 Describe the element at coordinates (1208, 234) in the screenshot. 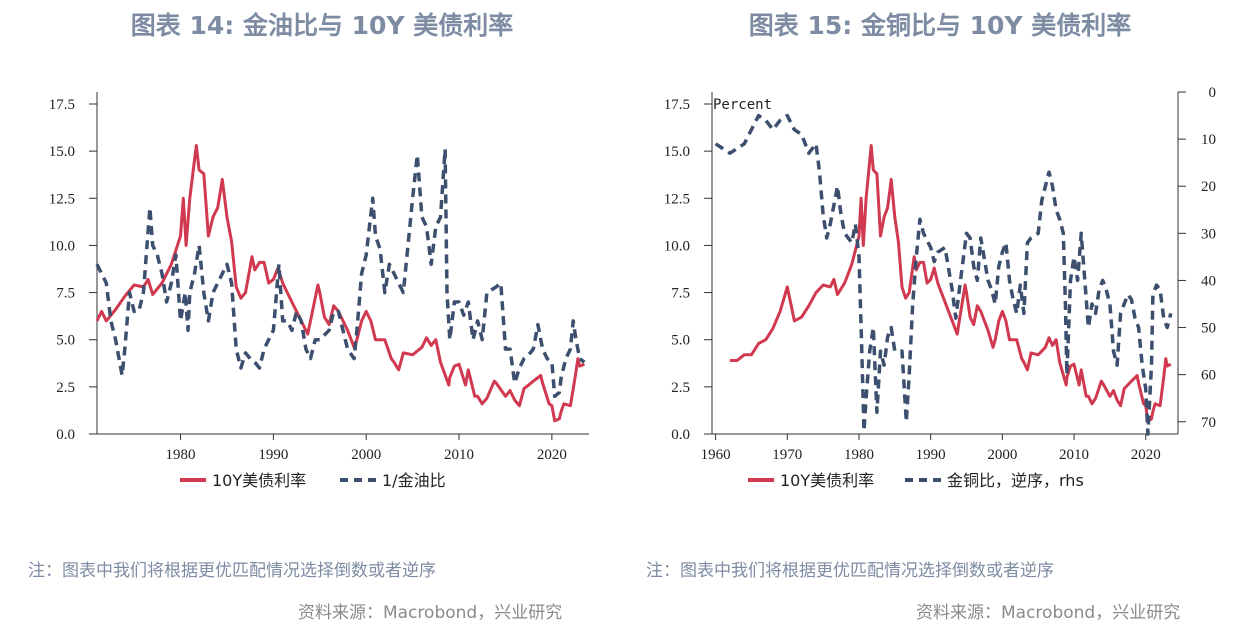

I see `y2-tick-label: 30` at that location.